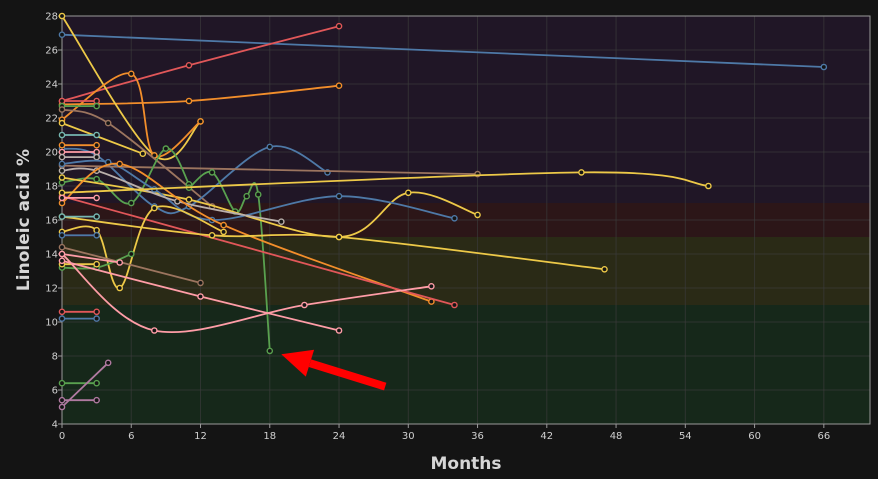 The width and height of the screenshot is (878, 479). I want to click on x-tick-label: 60, so click(754, 436).